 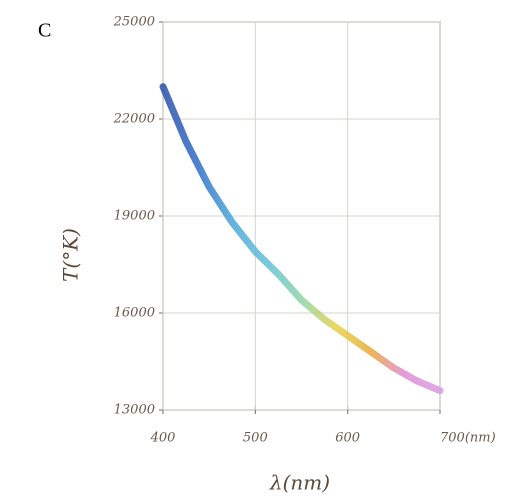 What do you see at coordinates (134, 216) in the screenshot?
I see `y-tick-label: 19000` at bounding box center [134, 216].